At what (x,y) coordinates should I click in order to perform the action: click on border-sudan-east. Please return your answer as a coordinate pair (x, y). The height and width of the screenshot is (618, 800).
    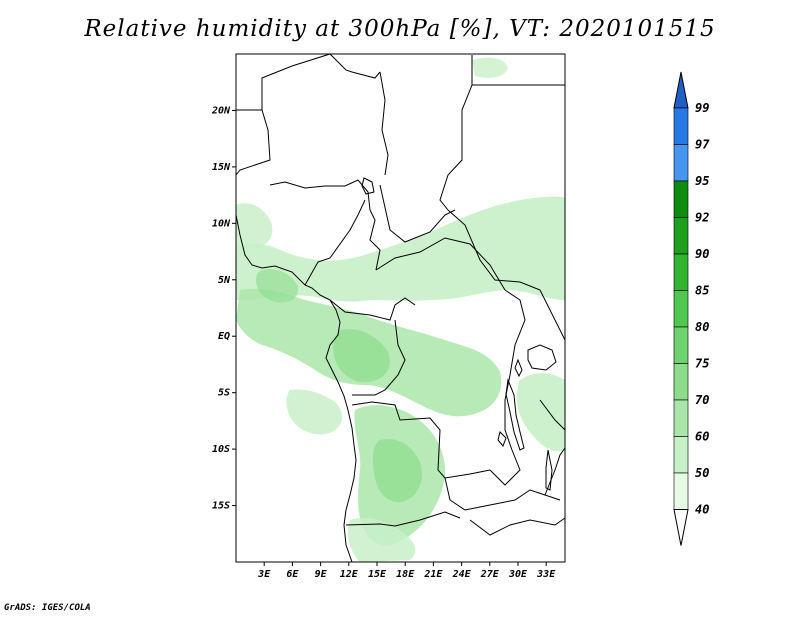
    Looking at the image, I should click on (494, 250).